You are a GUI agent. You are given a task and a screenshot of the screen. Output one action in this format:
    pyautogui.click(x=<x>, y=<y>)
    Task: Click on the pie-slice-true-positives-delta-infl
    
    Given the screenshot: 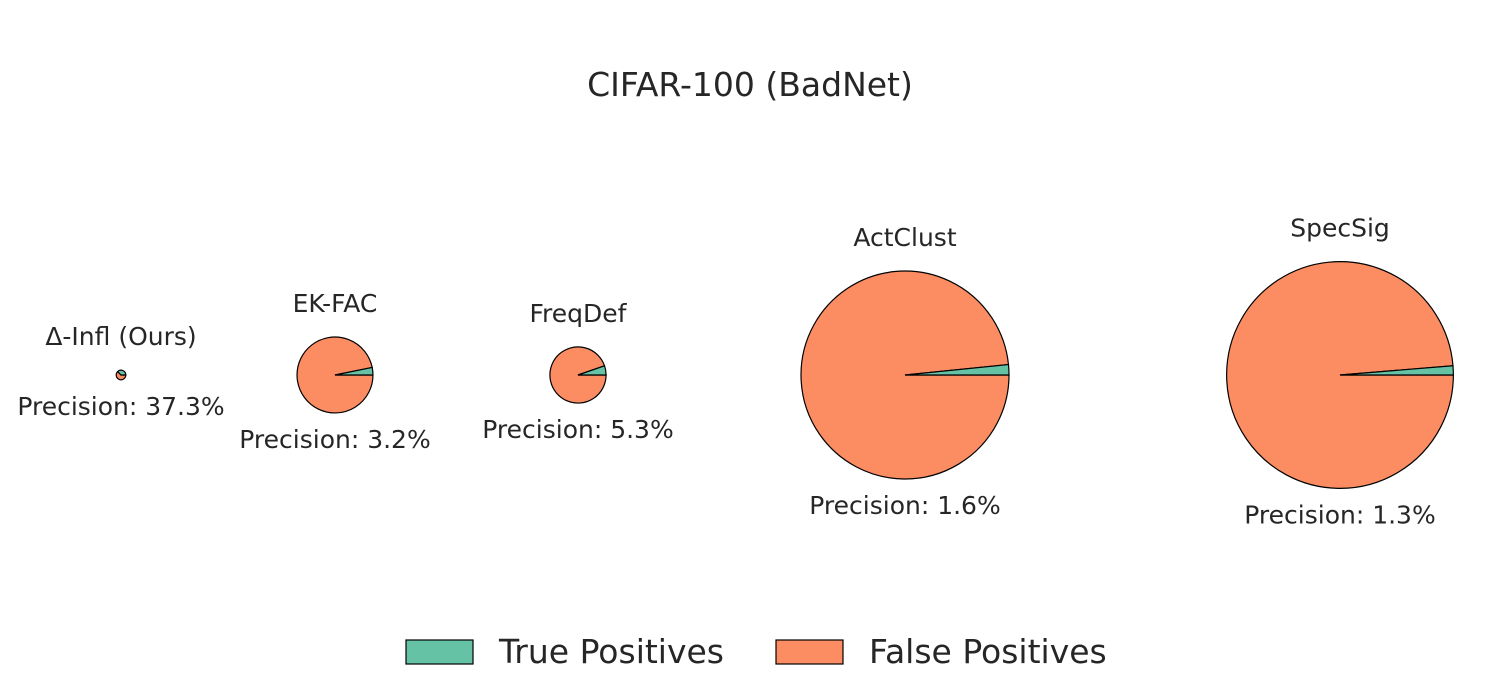 What is the action you would take?
    pyautogui.click(x=121, y=372)
    